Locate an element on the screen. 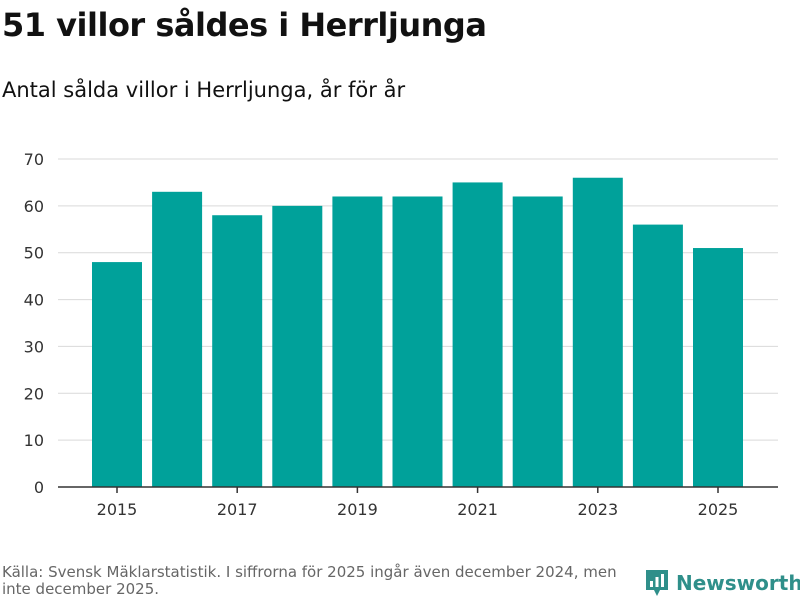 The image size is (800, 600). x-tick-label: 2019 is located at coordinates (357, 509).